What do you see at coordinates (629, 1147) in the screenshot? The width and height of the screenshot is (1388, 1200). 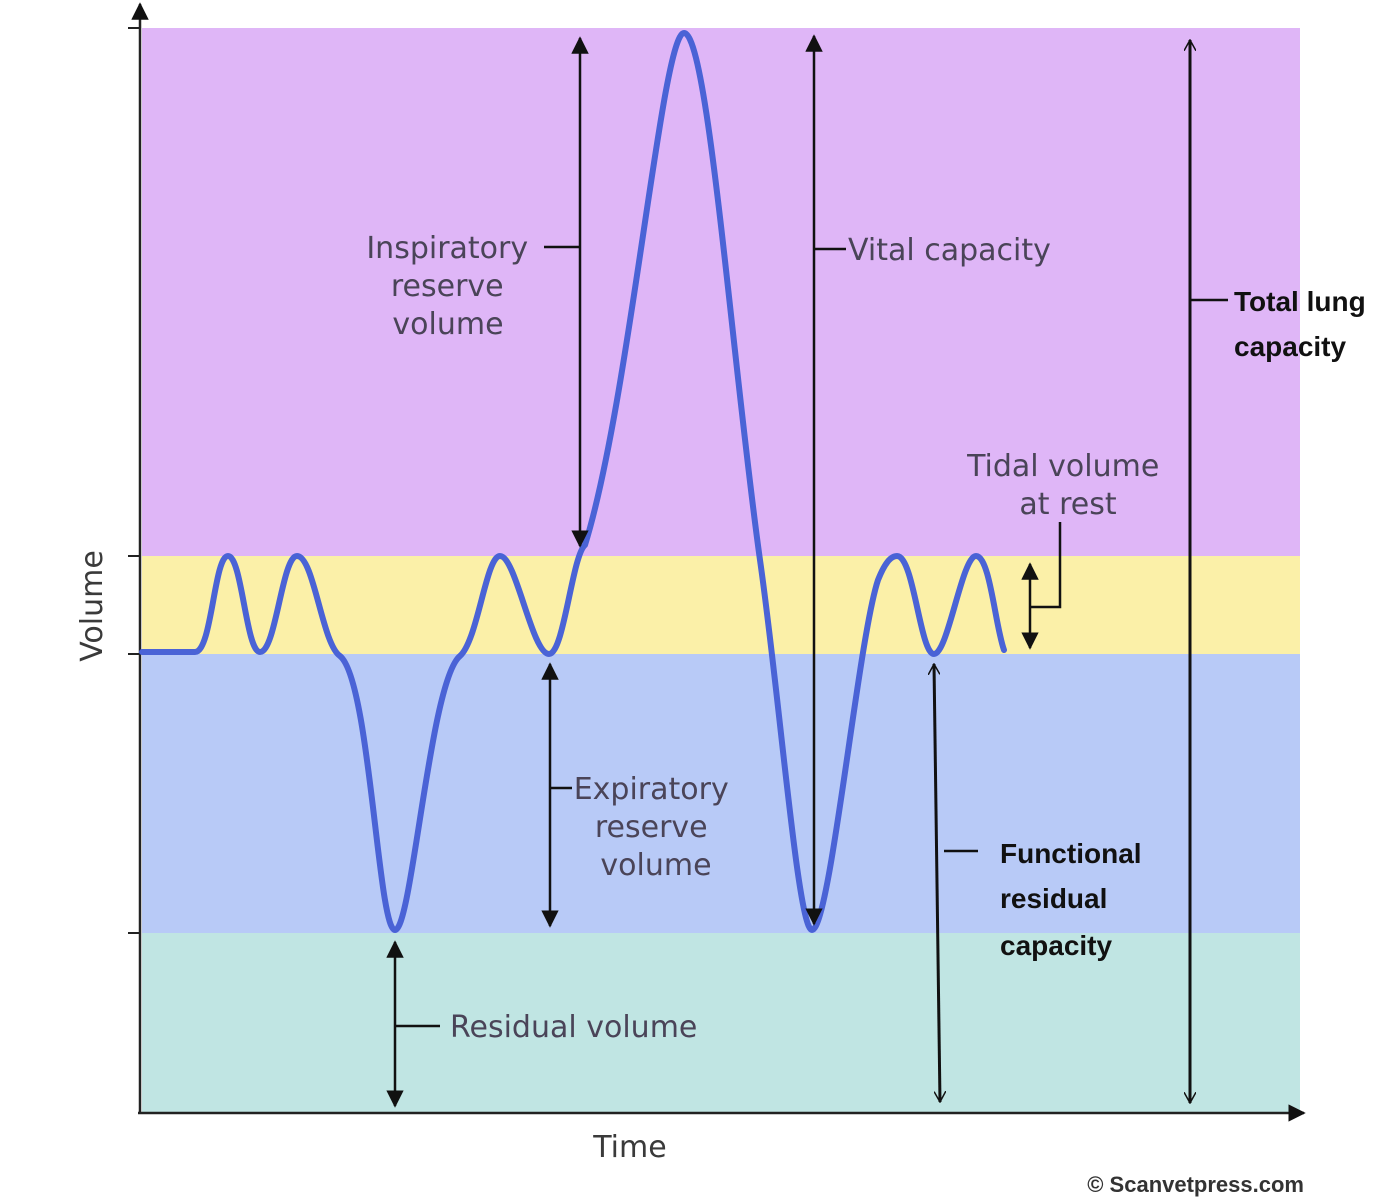 I see `x-axis-title: Time` at bounding box center [629, 1147].